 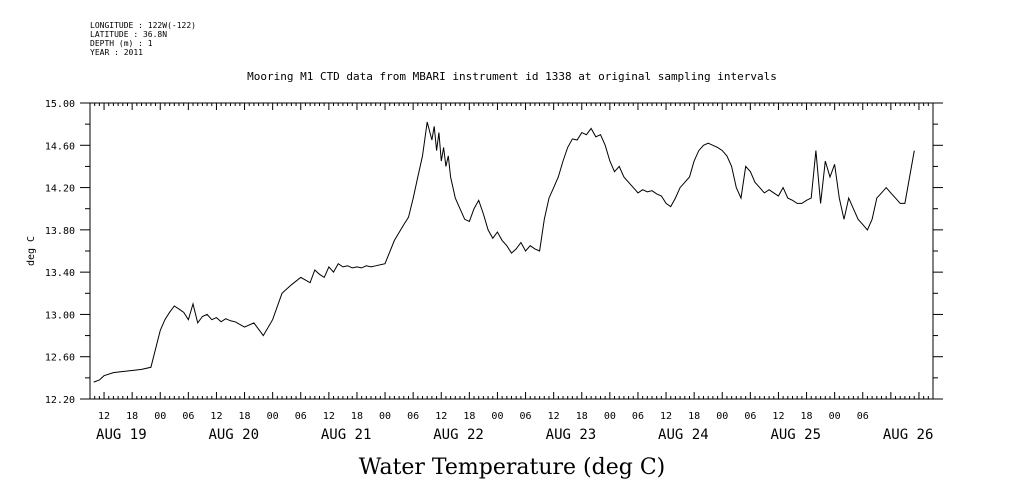 What do you see at coordinates (116, 52) in the screenshot?
I see `year-text: YEAR : 2011` at bounding box center [116, 52].